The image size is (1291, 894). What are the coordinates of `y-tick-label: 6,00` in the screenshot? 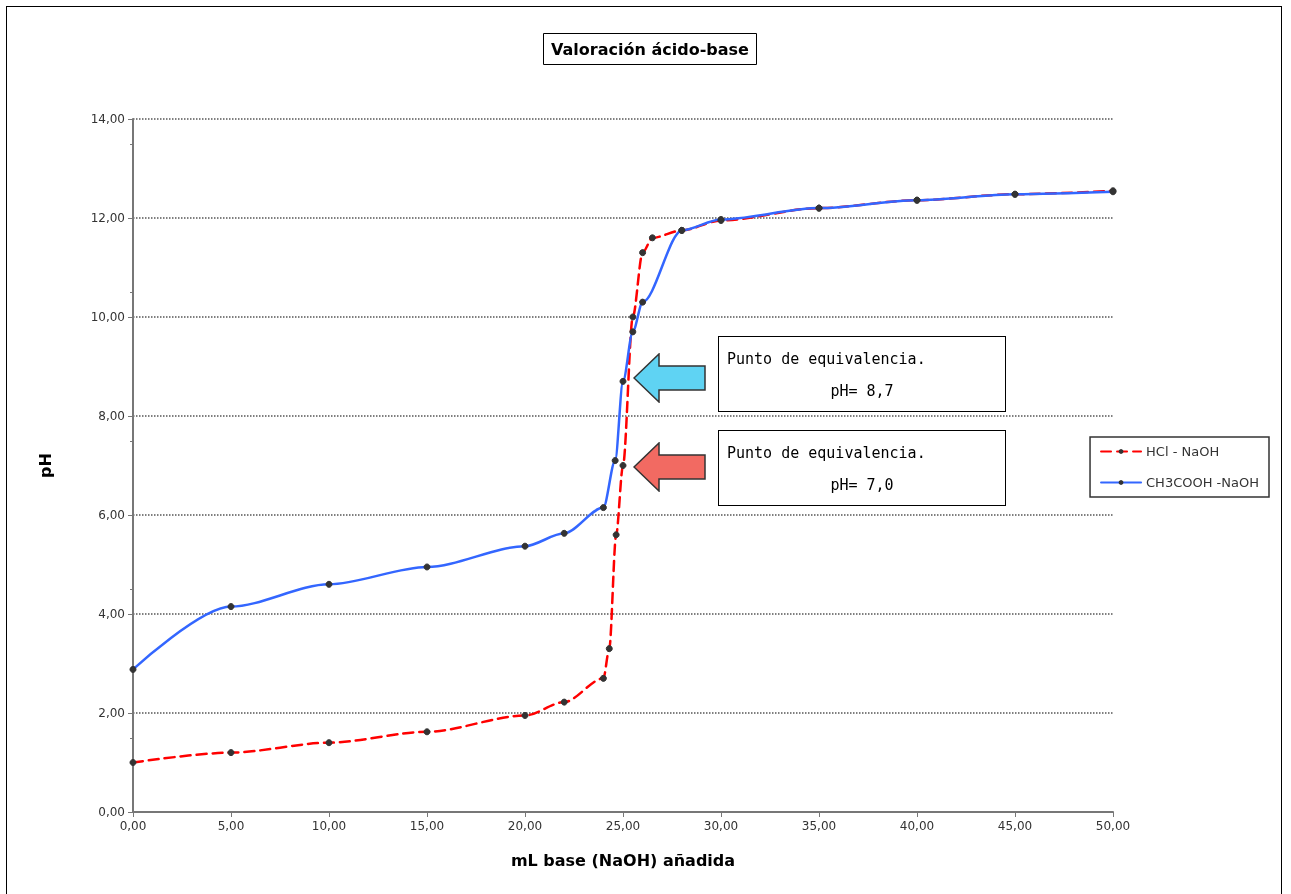 It's located at (111, 515).